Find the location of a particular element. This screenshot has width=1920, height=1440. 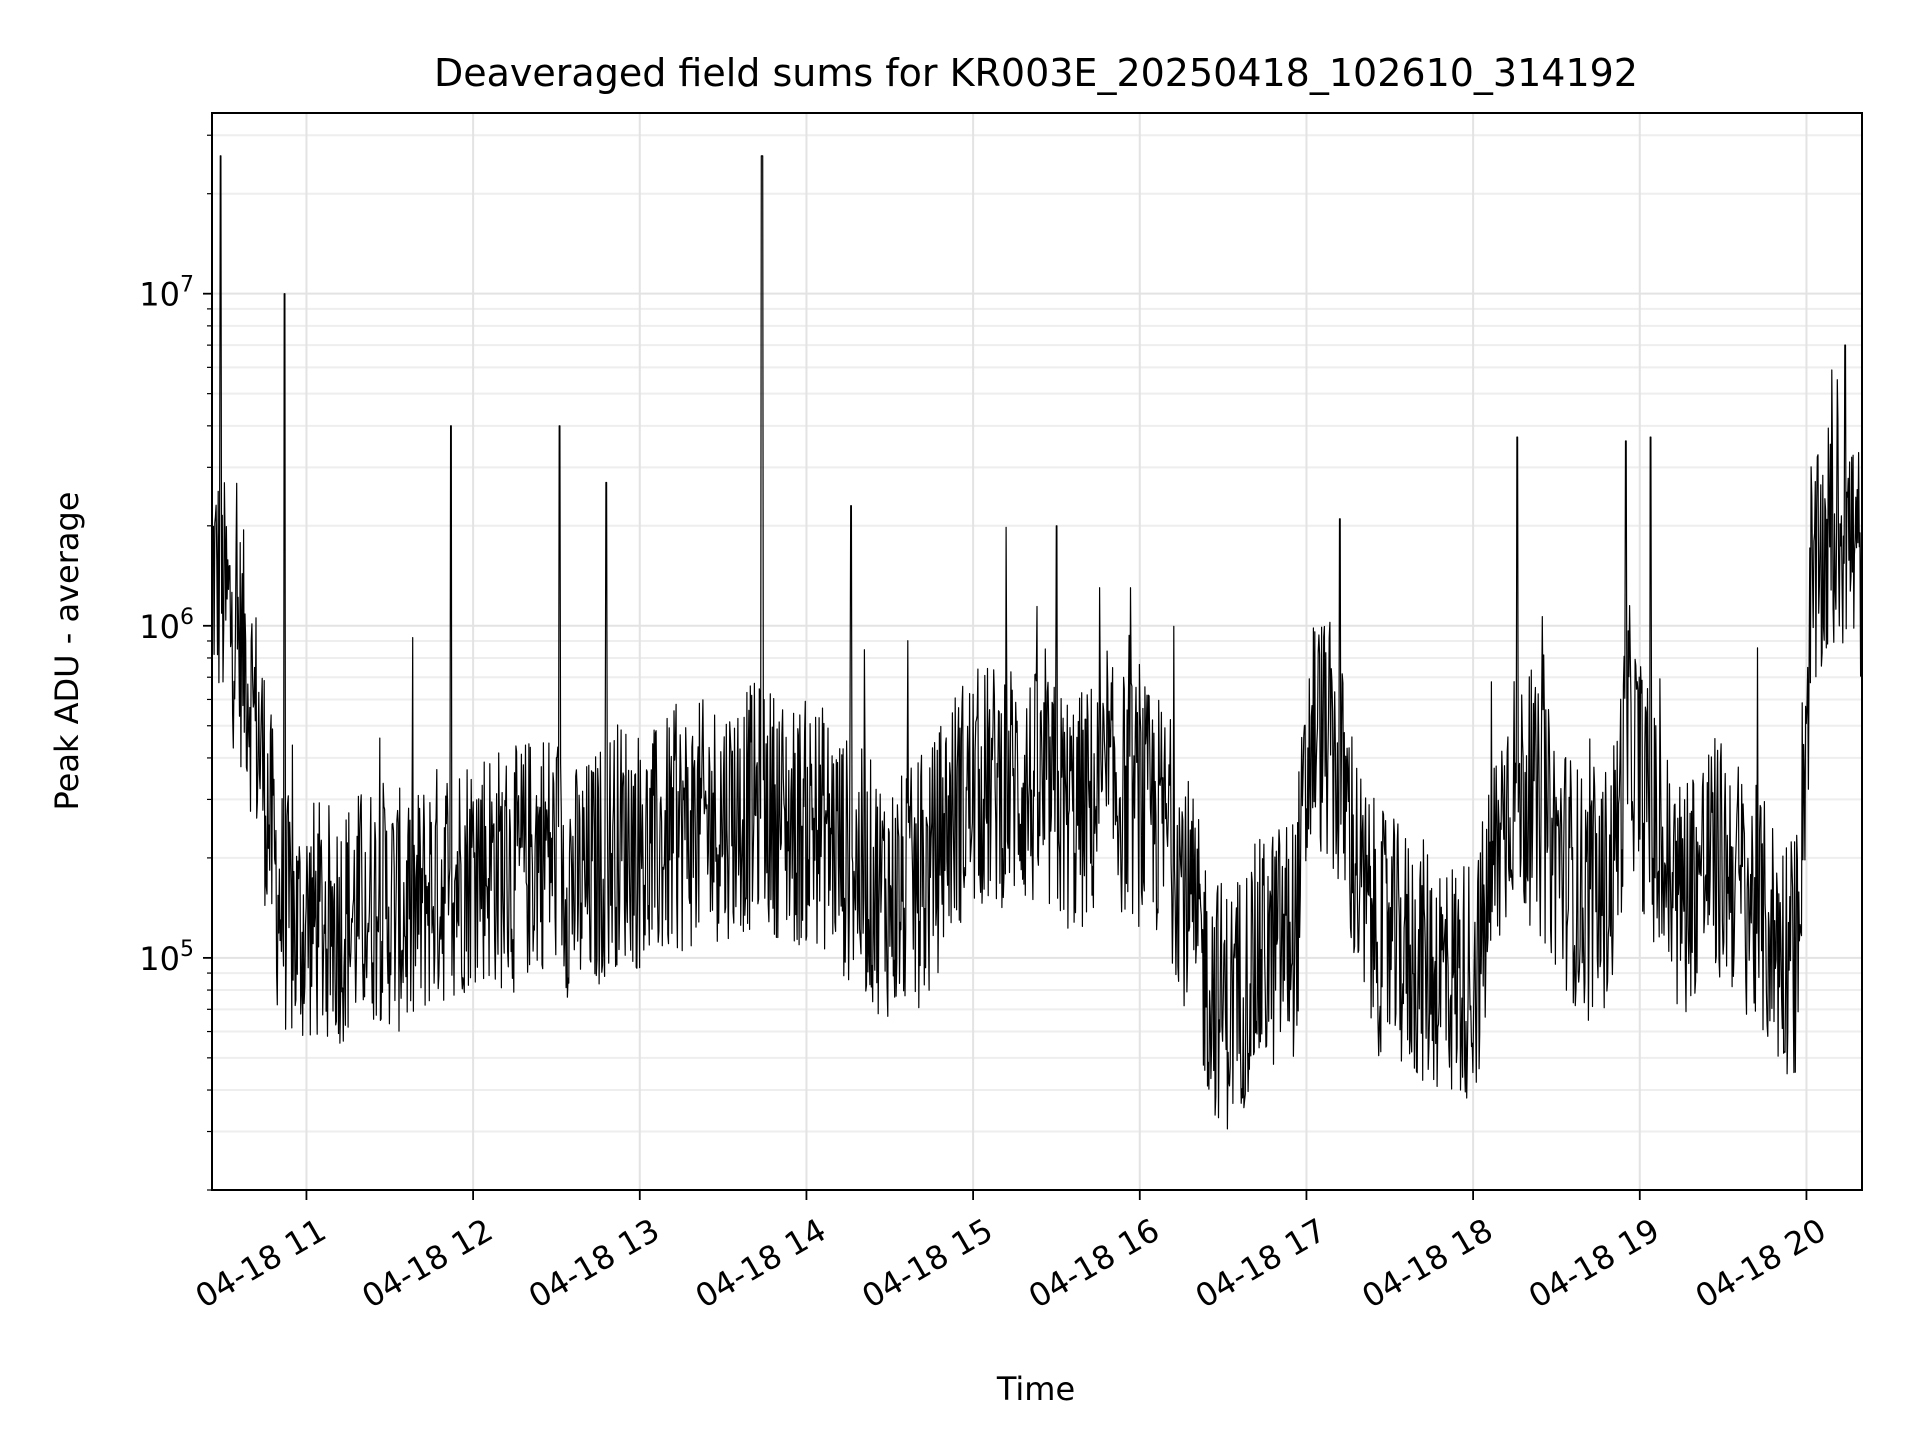

y-tick-label: 105 is located at coordinates (166, 957).